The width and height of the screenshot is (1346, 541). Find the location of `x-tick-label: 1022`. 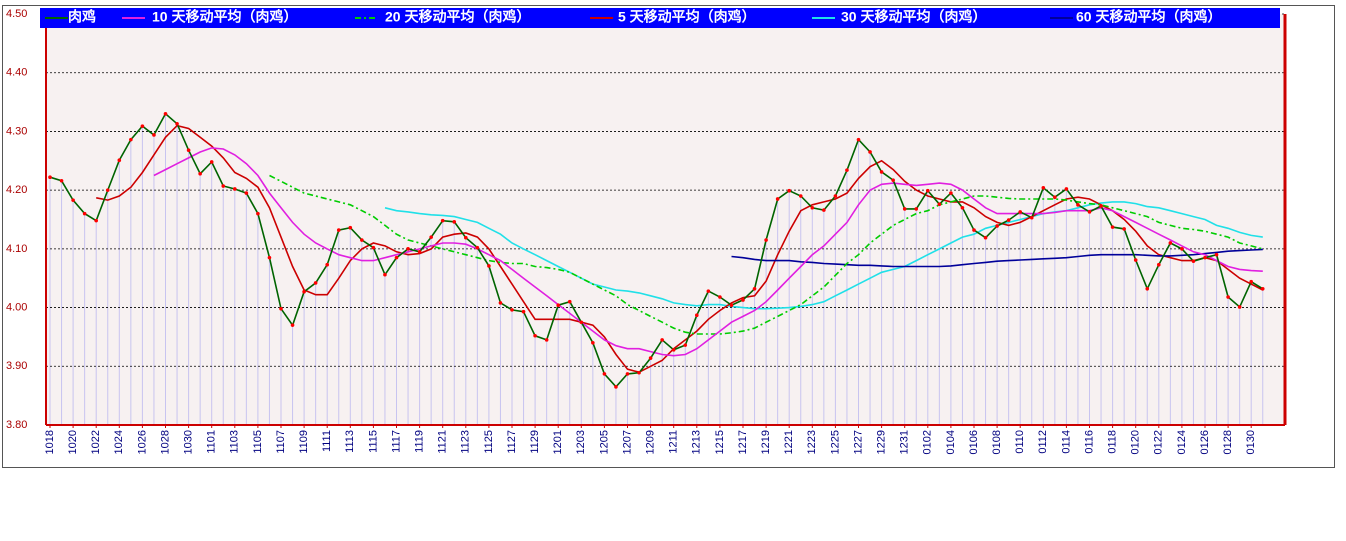

x-tick-label: 1022 is located at coordinates (96, 442).